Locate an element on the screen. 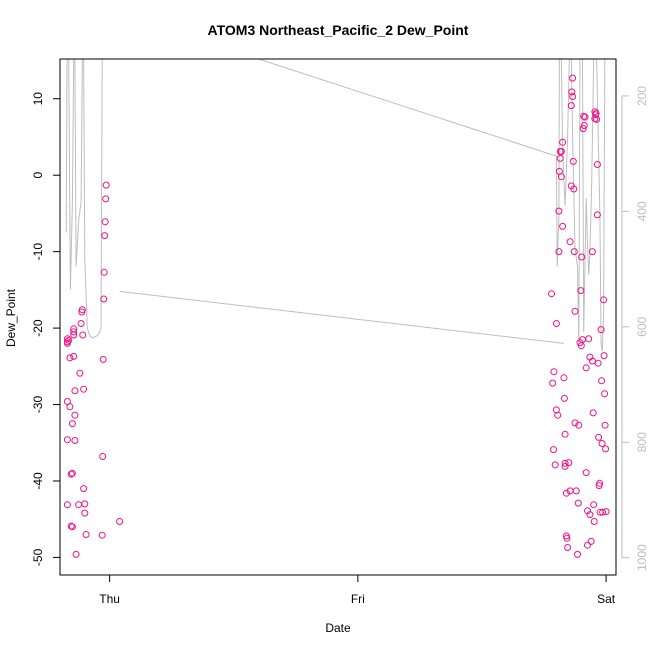 This screenshot has width=650, height=655. y2-tick-label: 200 is located at coordinates (642, 96).